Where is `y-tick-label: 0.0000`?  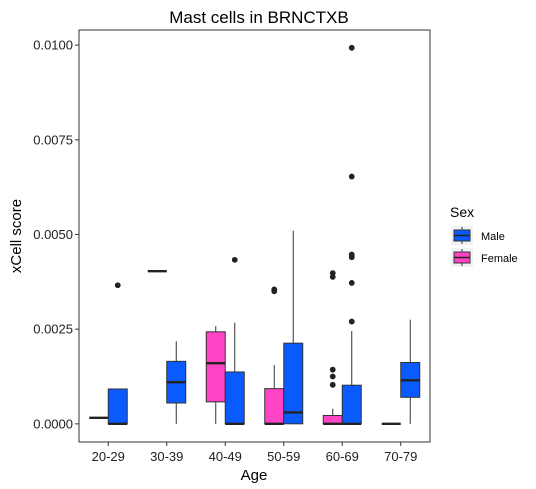
y-tick-label: 0.0000 is located at coordinates (53, 423).